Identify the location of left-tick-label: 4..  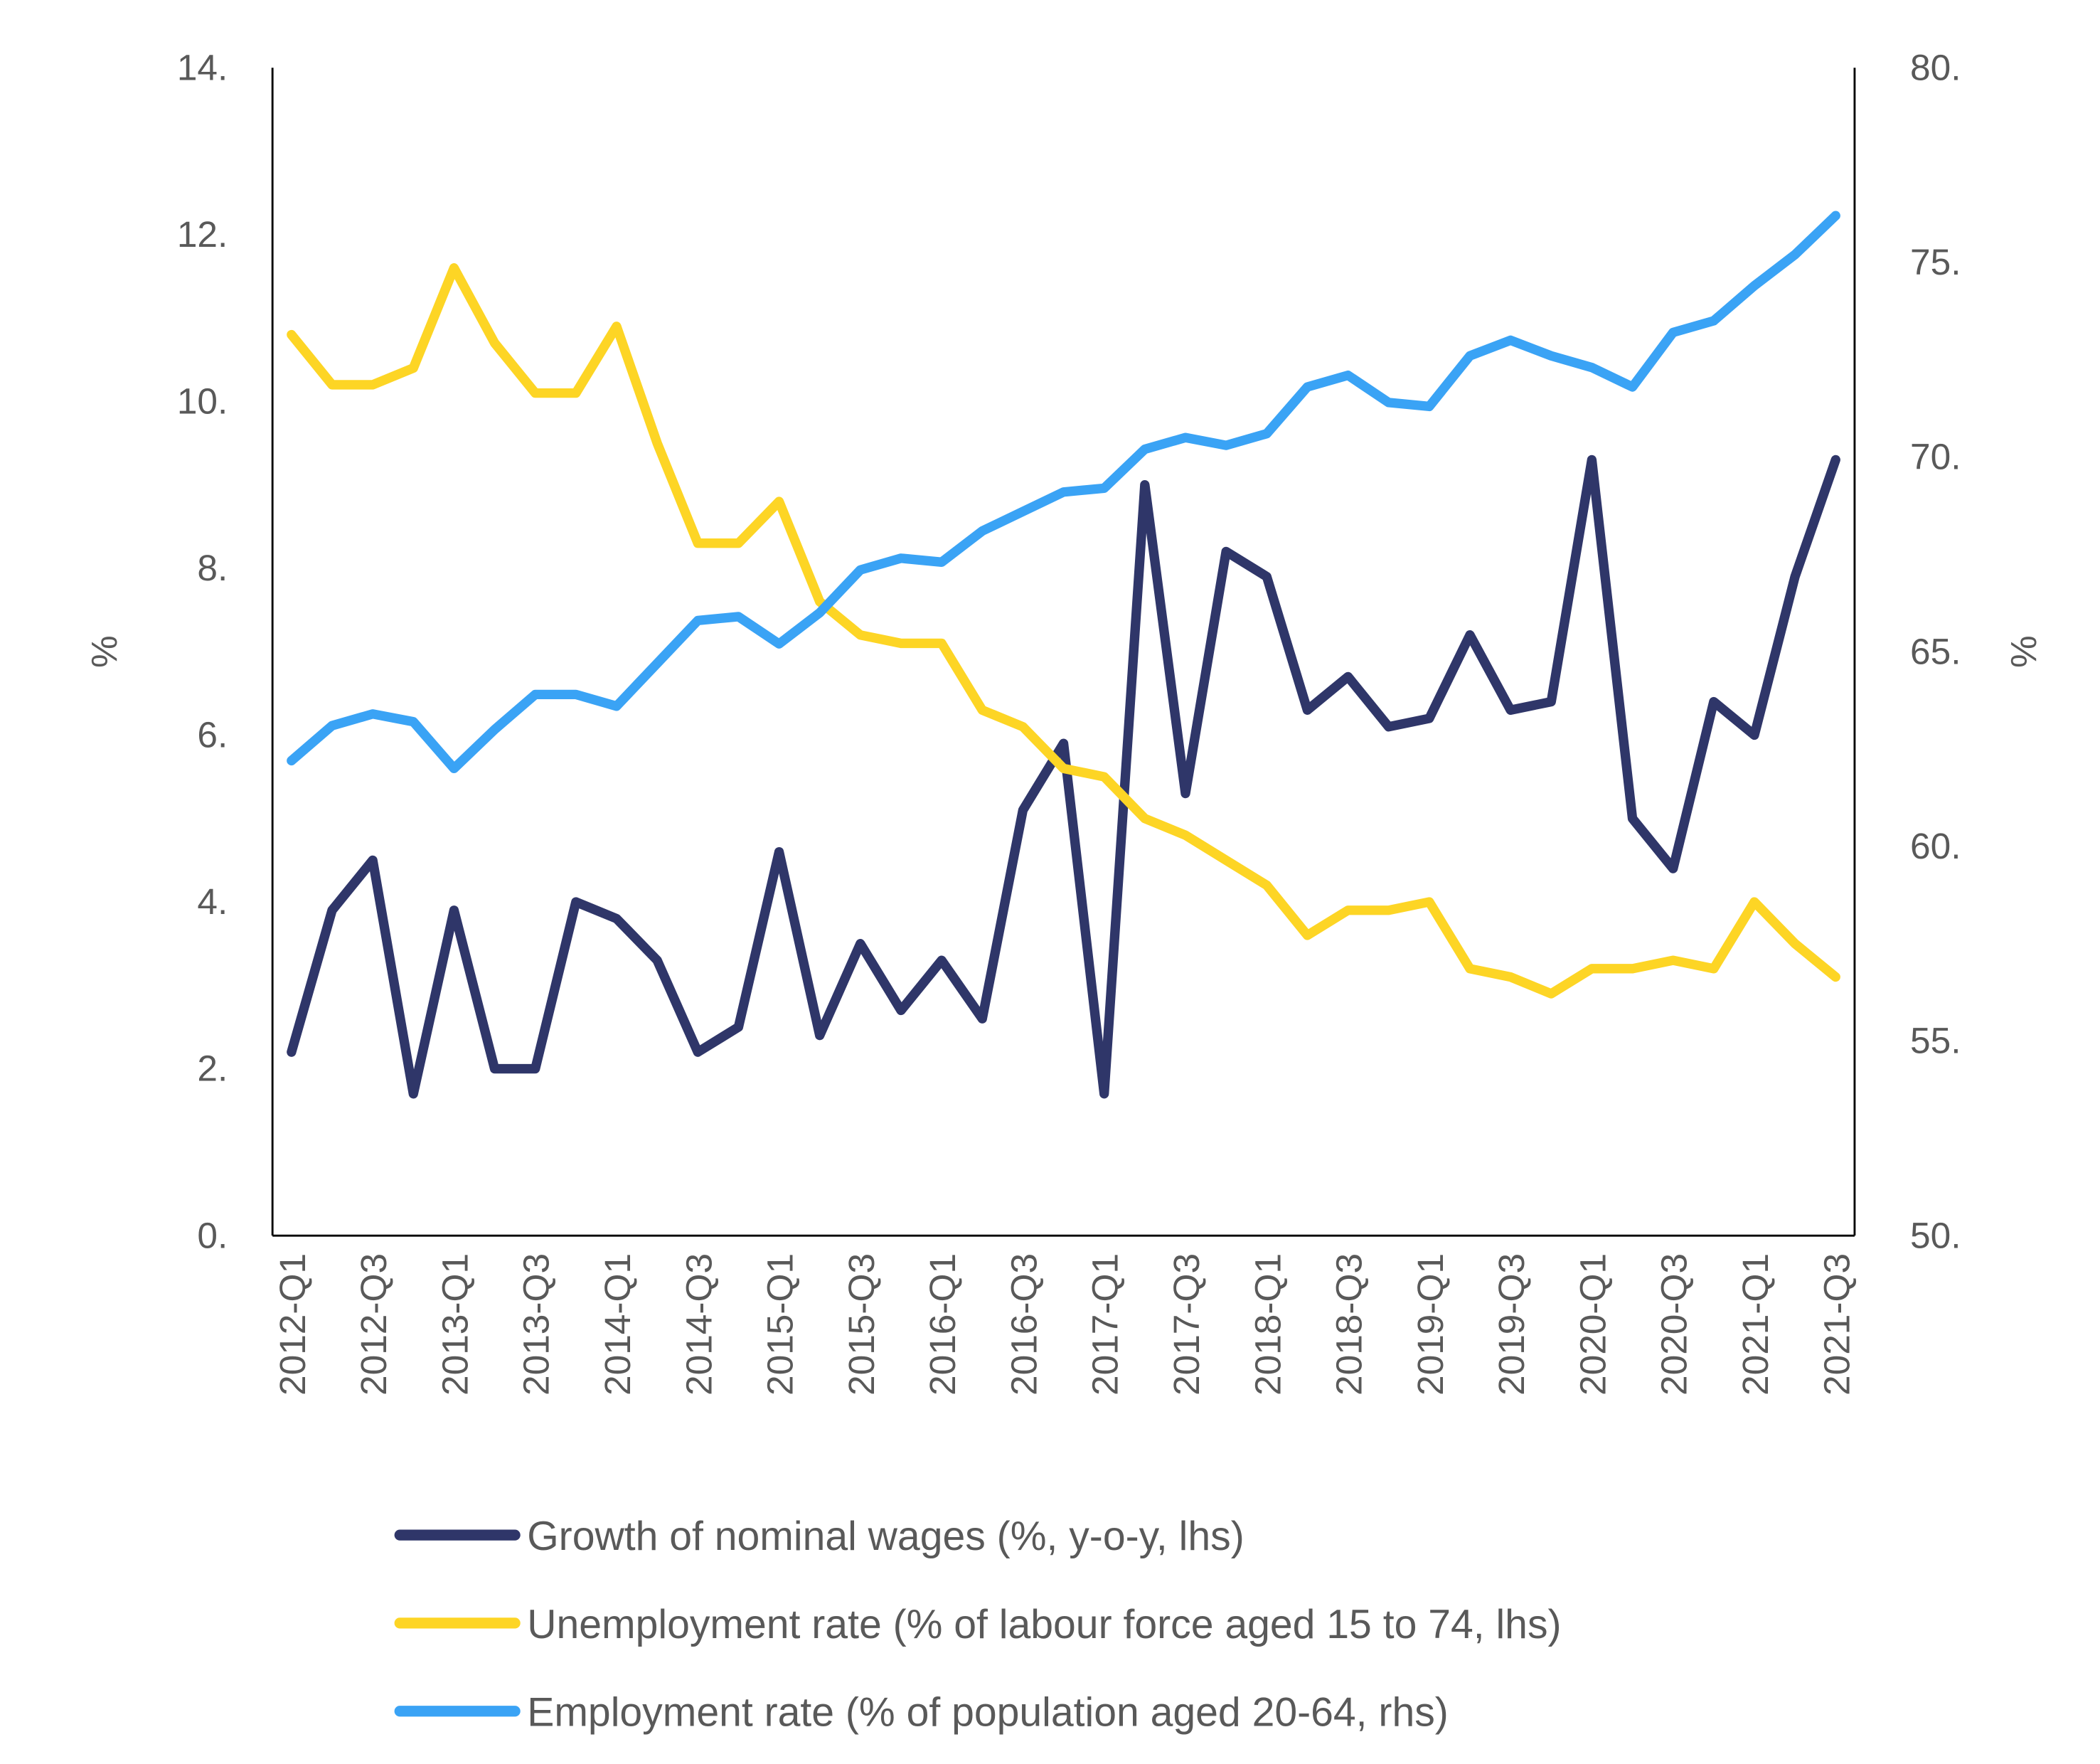
(212, 902).